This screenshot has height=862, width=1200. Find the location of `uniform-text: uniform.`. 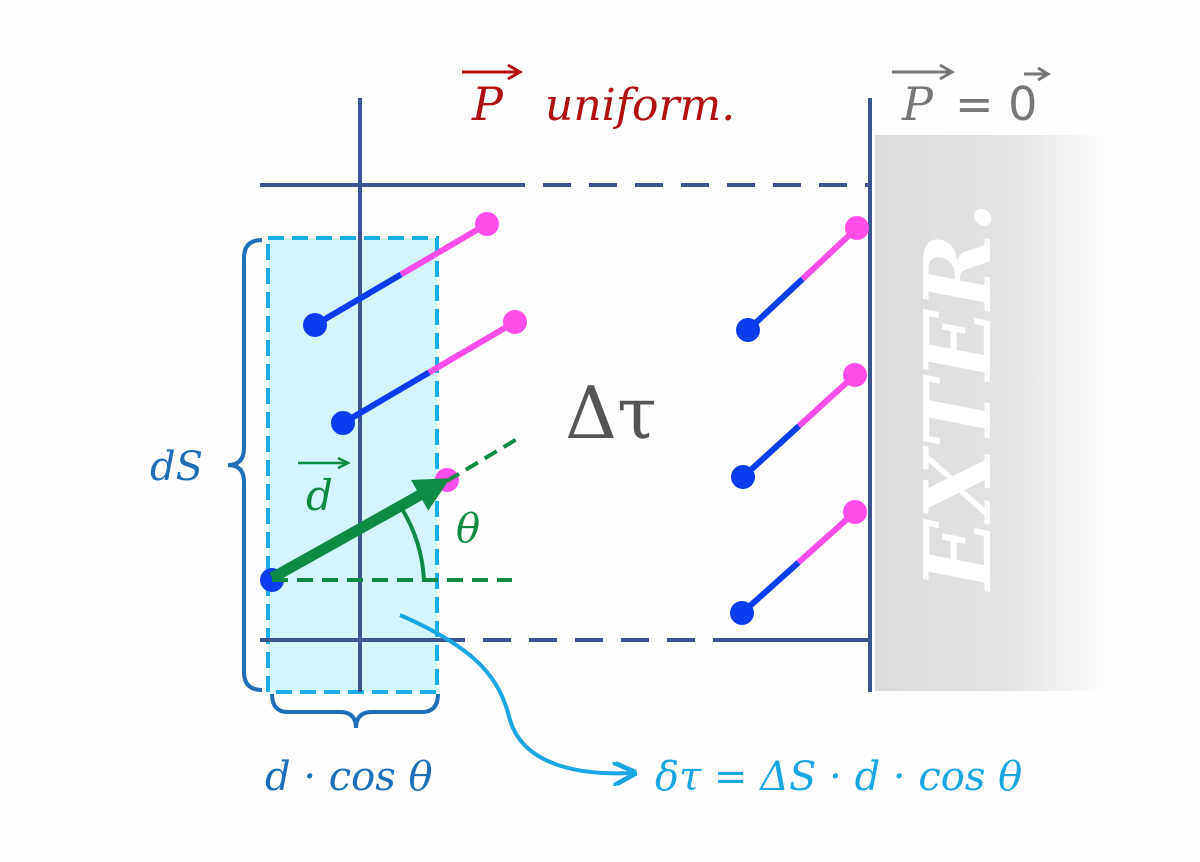

uniform-text: uniform. is located at coordinates (640, 105).